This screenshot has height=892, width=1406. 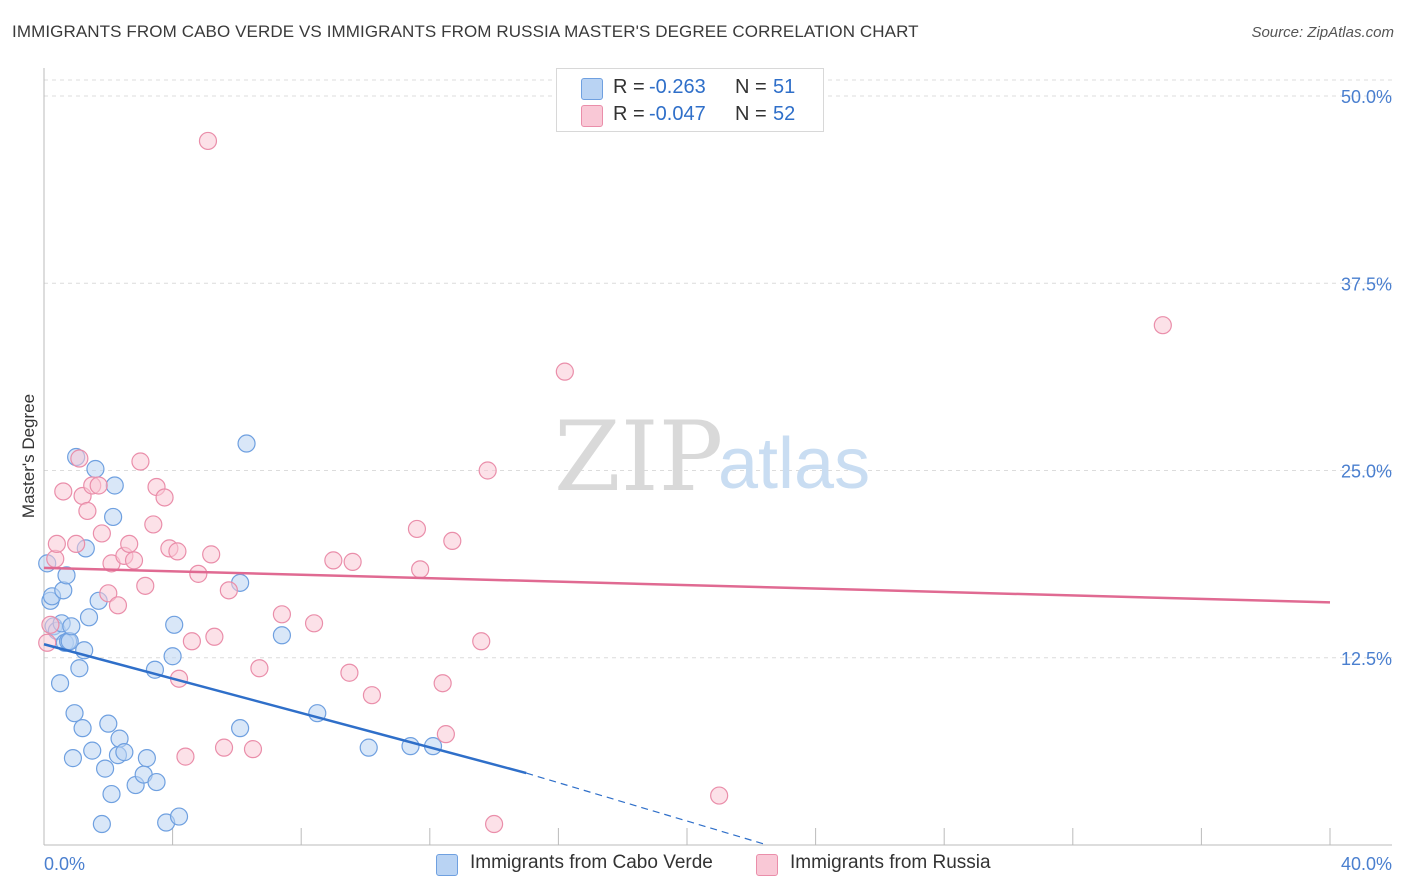 I want to click on legend-r-value: -0.263, so click(x=677, y=87).